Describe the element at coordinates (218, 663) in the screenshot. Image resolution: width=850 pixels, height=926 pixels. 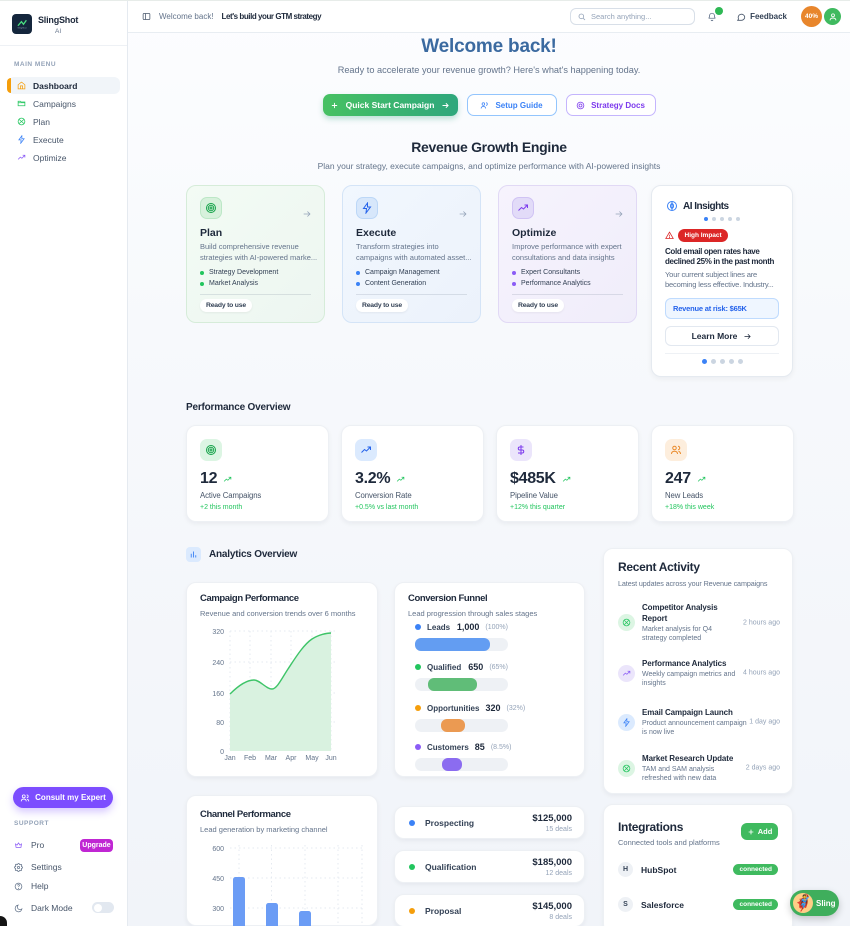
I see `svg-text: 240` at that location.